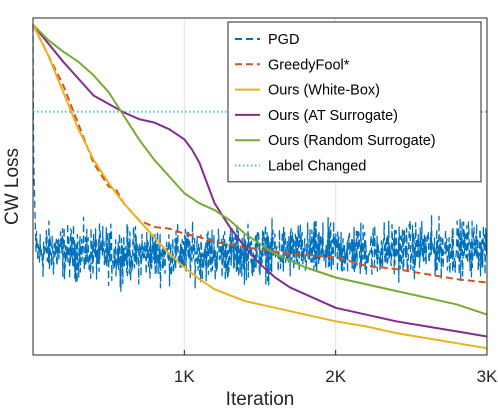 Image resolution: width=498 pixels, height=409 pixels. What do you see at coordinates (260, 399) in the screenshot?
I see `x-axis-label: Iteration` at bounding box center [260, 399].